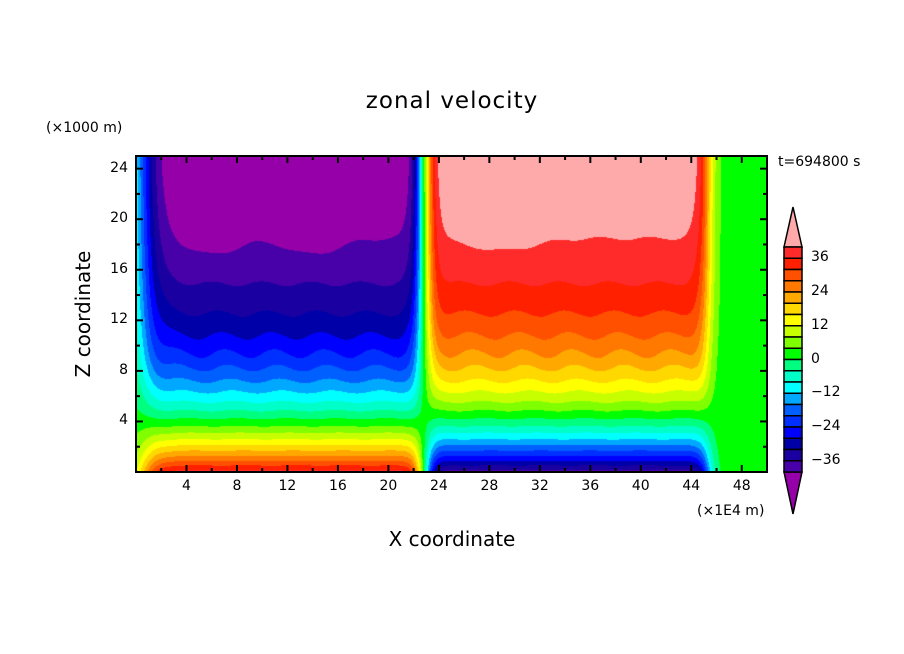 The image size is (904, 654). I want to click on colorbar-over-triangle, so click(793, 227).